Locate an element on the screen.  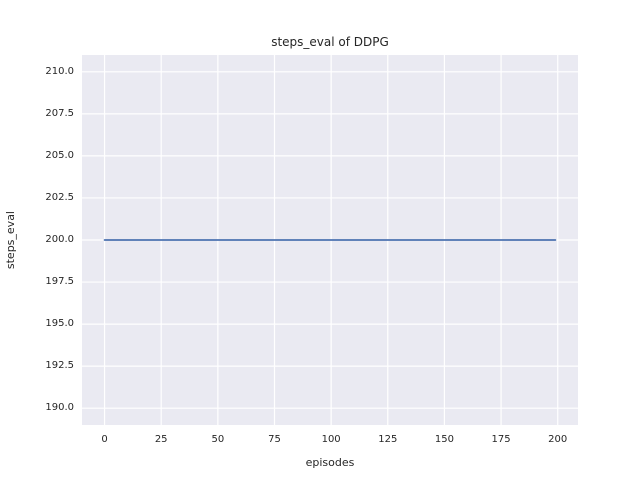
x-axis-label: episodes is located at coordinates (330, 462).